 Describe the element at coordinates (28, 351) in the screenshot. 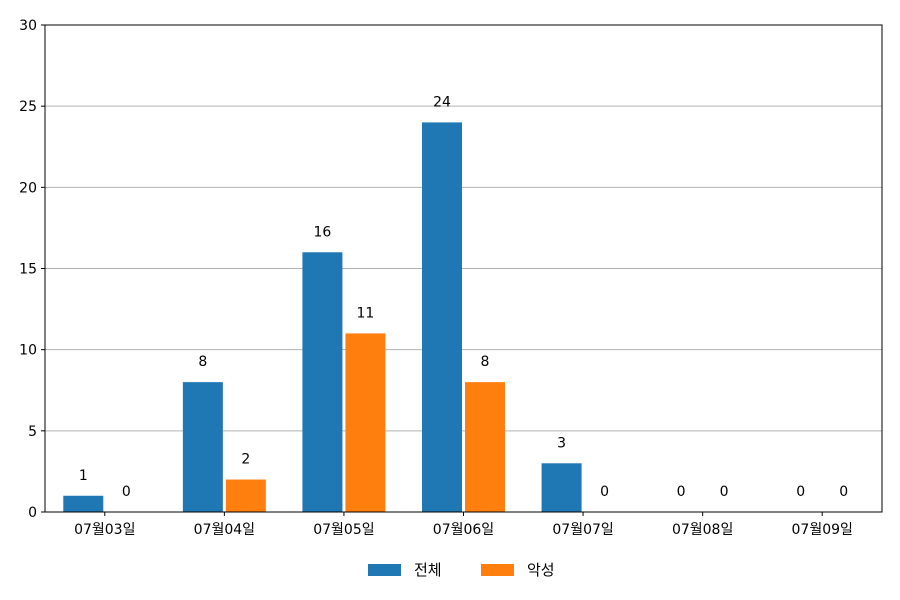

I see `y-tick-label: 10` at that location.